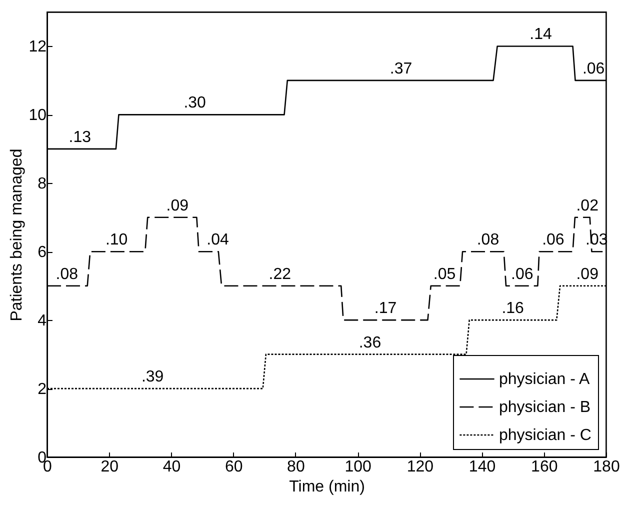 The width and height of the screenshot is (644, 515). What do you see at coordinates (17, 235) in the screenshot?
I see `y-axis-title: Patients being managed` at bounding box center [17, 235].